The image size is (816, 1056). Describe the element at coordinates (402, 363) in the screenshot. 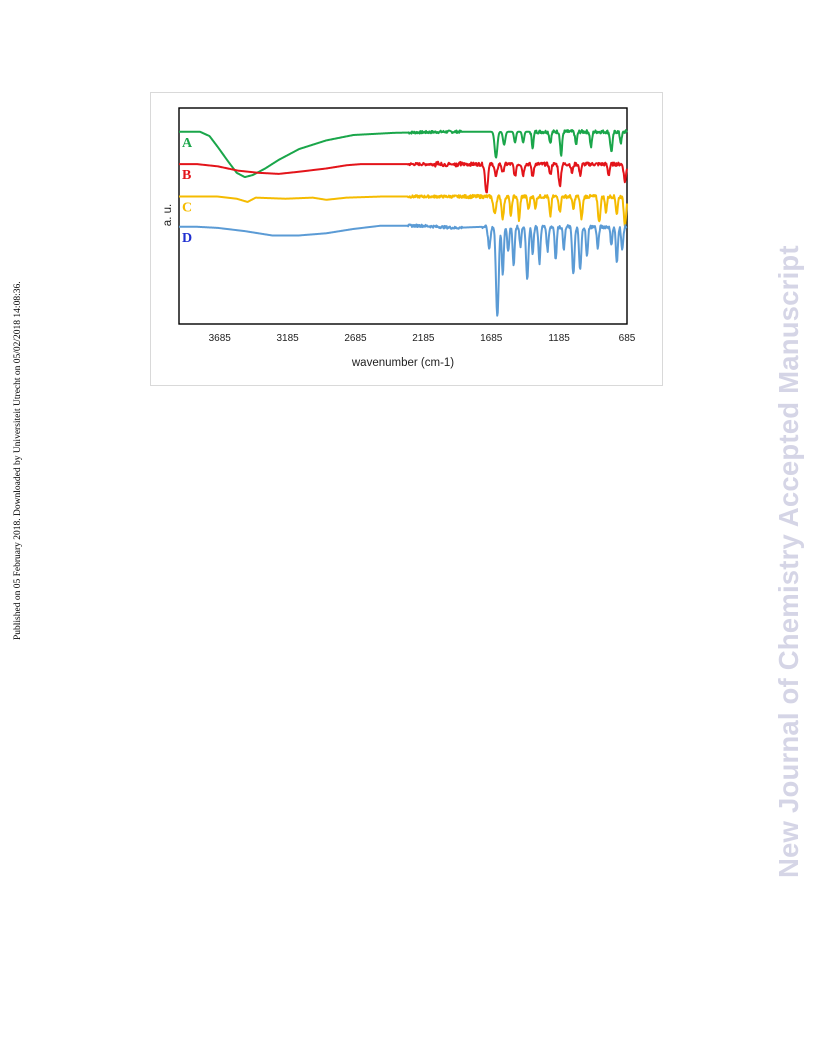

I see `x-axis-title: wavenumber (cm-1)` at that location.